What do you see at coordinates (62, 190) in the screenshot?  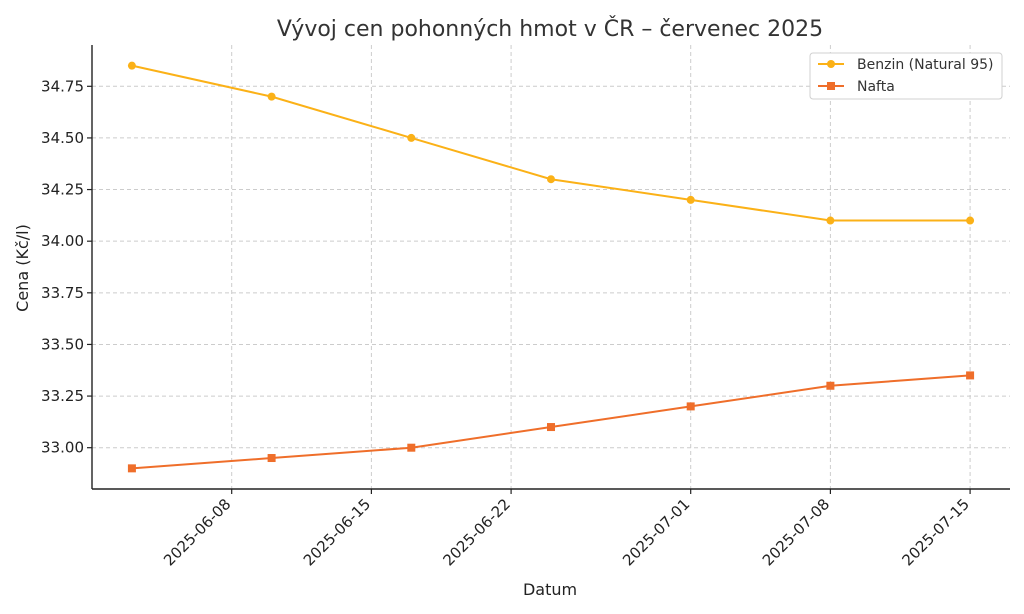 I see `y-tick-label: 34.25` at bounding box center [62, 190].